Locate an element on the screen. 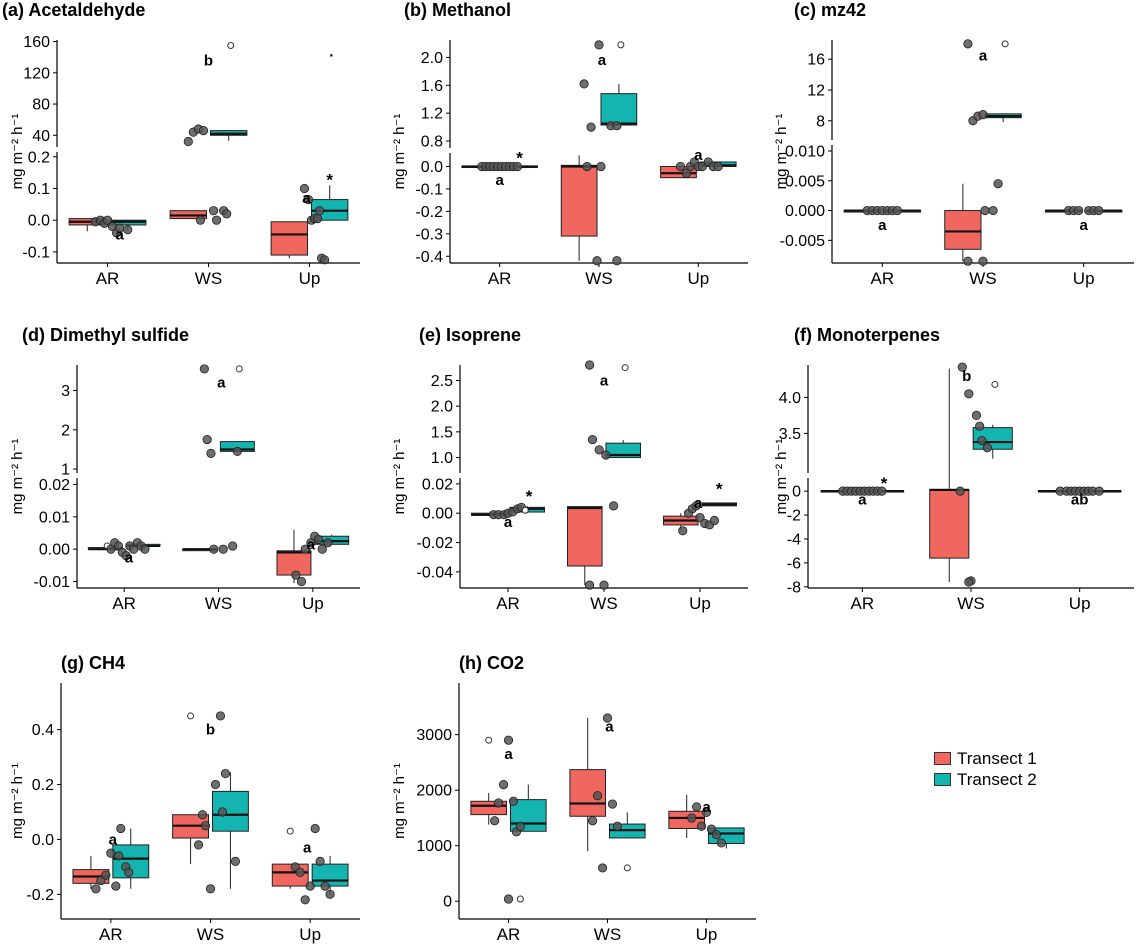  y-tick-label-a-1-1: 0.0 is located at coordinates (39, 221).